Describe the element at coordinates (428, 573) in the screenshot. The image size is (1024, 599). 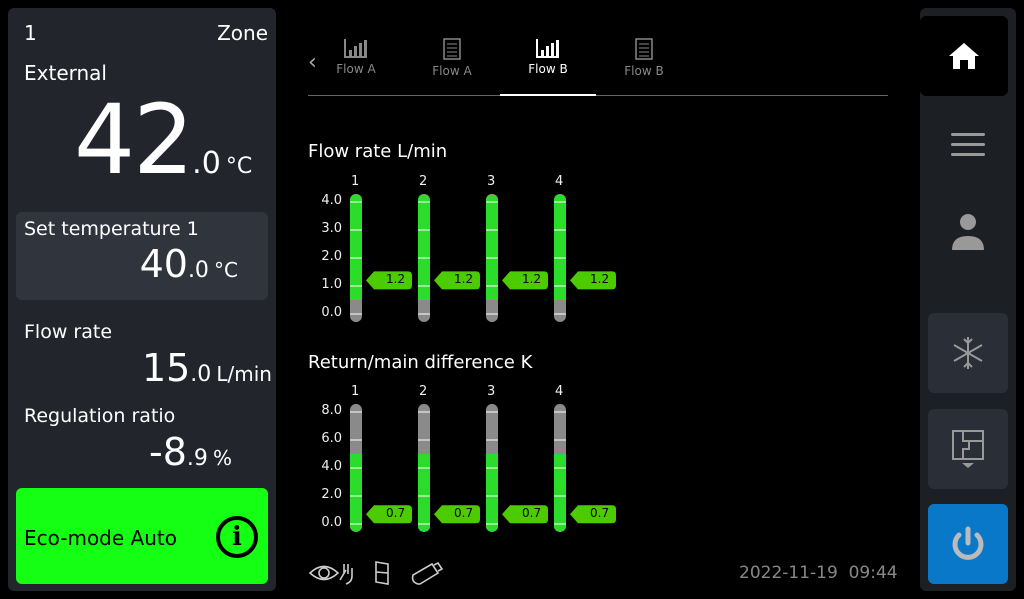
I see `usb-stick-icon` at that location.